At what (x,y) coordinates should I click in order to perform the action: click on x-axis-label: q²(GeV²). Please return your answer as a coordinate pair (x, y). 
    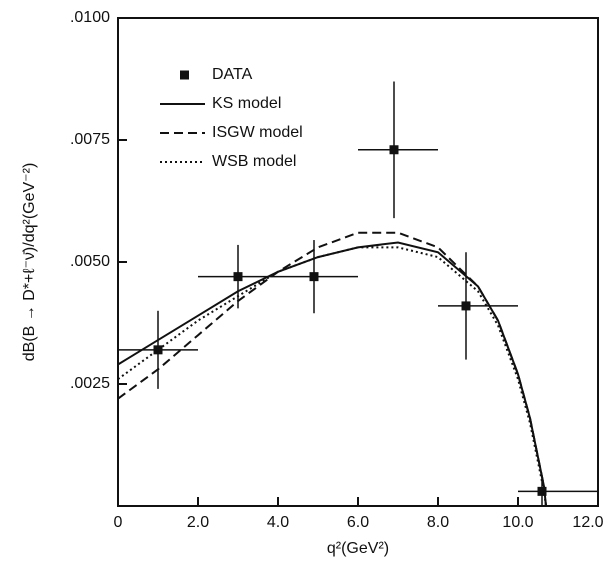
    Looking at the image, I should click on (358, 548).